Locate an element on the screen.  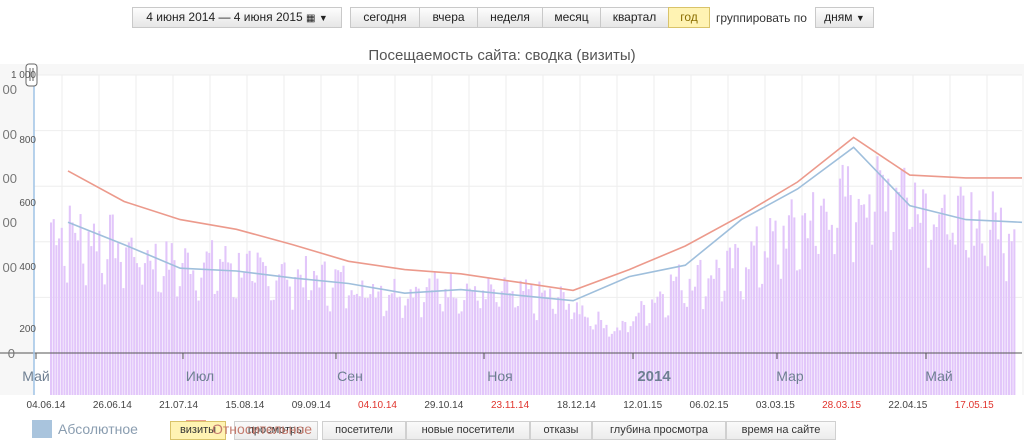
metric-tab-depth: глубина просмотра is located at coordinates (659, 430).